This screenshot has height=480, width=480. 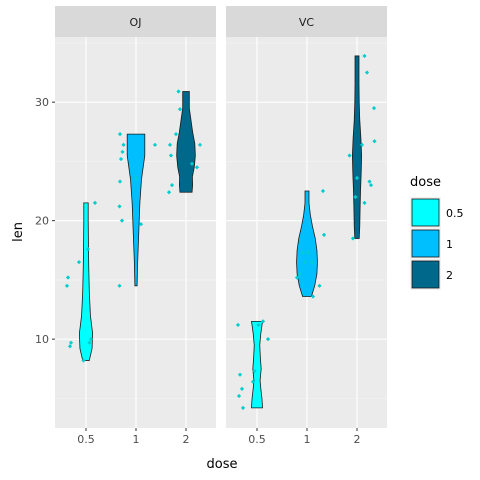 What do you see at coordinates (18, 232) in the screenshot?
I see `y-axis-title: len` at bounding box center [18, 232].